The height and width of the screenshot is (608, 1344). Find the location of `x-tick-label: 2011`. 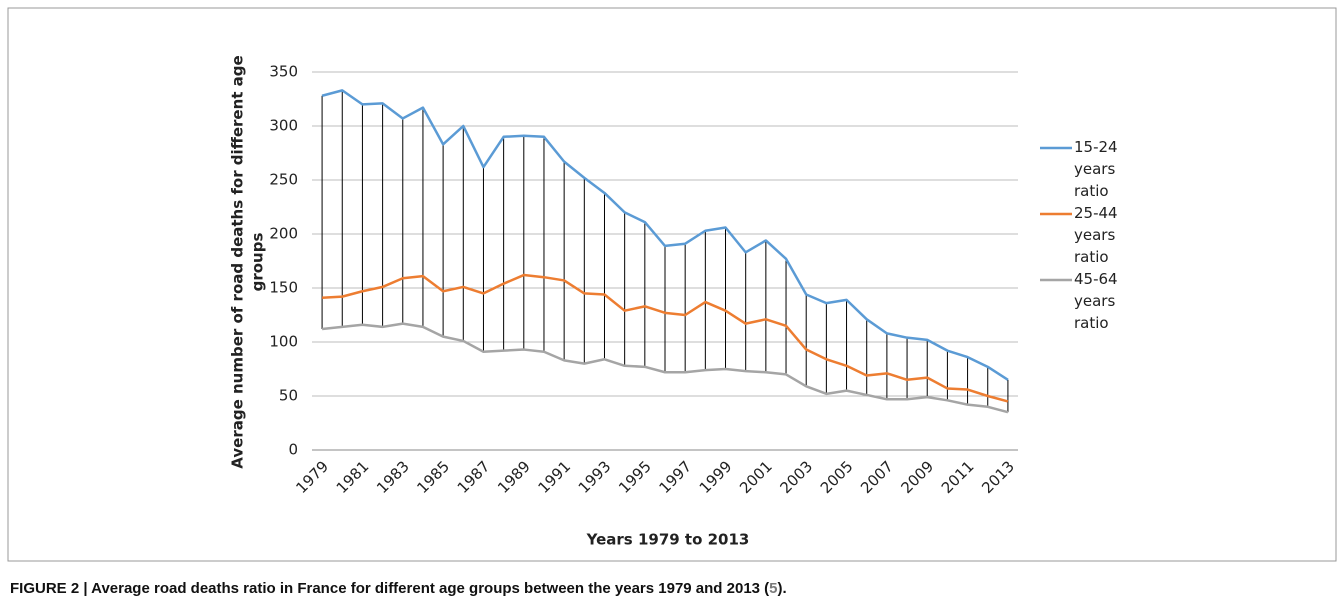

x-tick-label: 2011 is located at coordinates (958, 477).